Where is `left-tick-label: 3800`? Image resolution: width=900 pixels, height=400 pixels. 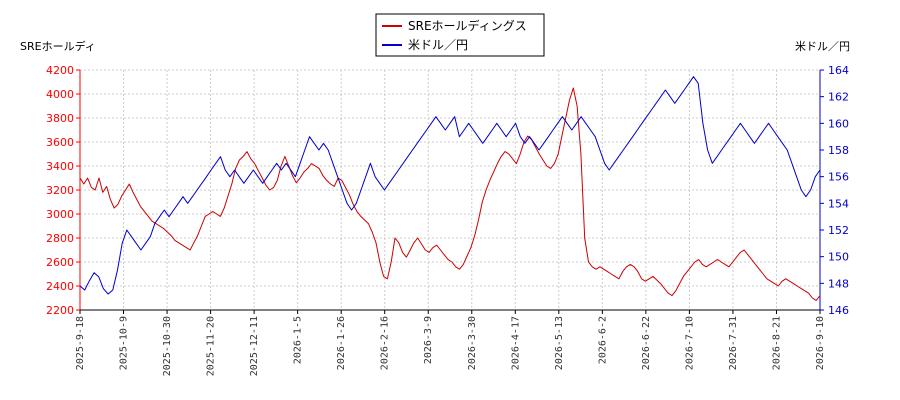
left-tick-label: 3800 is located at coordinates (60, 118).